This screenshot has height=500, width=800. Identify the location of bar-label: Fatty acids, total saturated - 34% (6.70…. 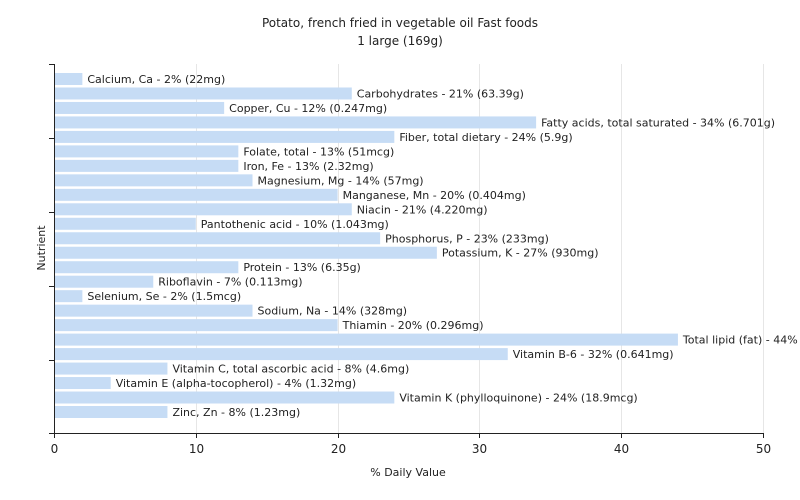
(658, 122).